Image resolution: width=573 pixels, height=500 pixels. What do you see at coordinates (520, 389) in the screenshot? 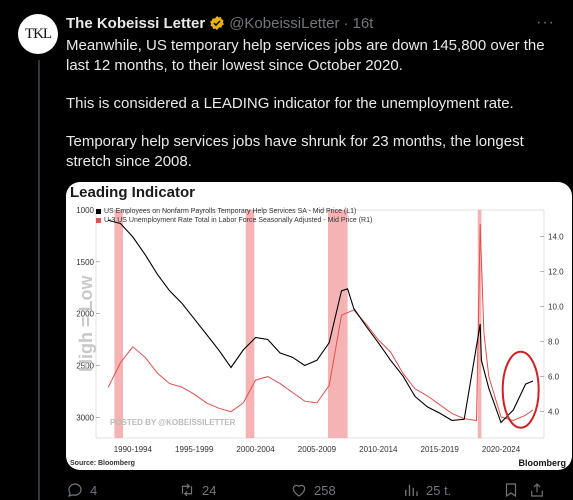
I see `highlight-circle` at bounding box center [520, 389].